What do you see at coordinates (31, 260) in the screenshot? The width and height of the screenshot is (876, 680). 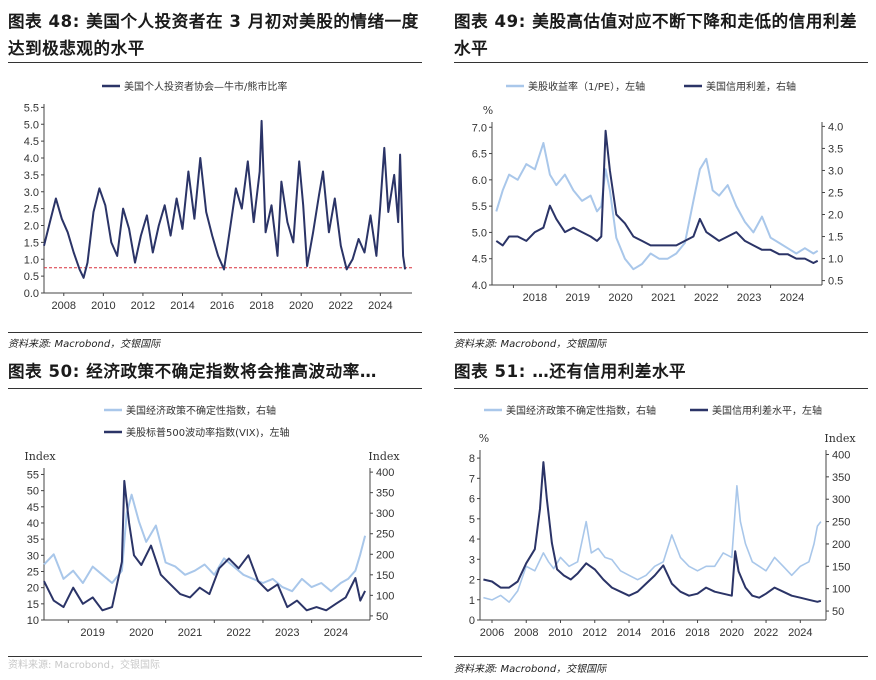 I see `y-tick-label-left: 1.0` at bounding box center [31, 260].